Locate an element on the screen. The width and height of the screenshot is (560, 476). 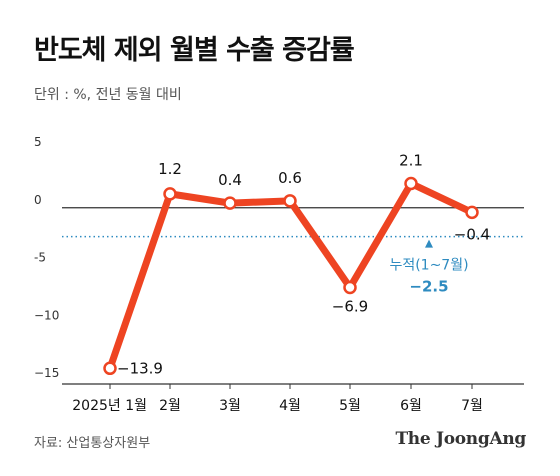
y-tick-label: 5 is located at coordinates (38, 142).